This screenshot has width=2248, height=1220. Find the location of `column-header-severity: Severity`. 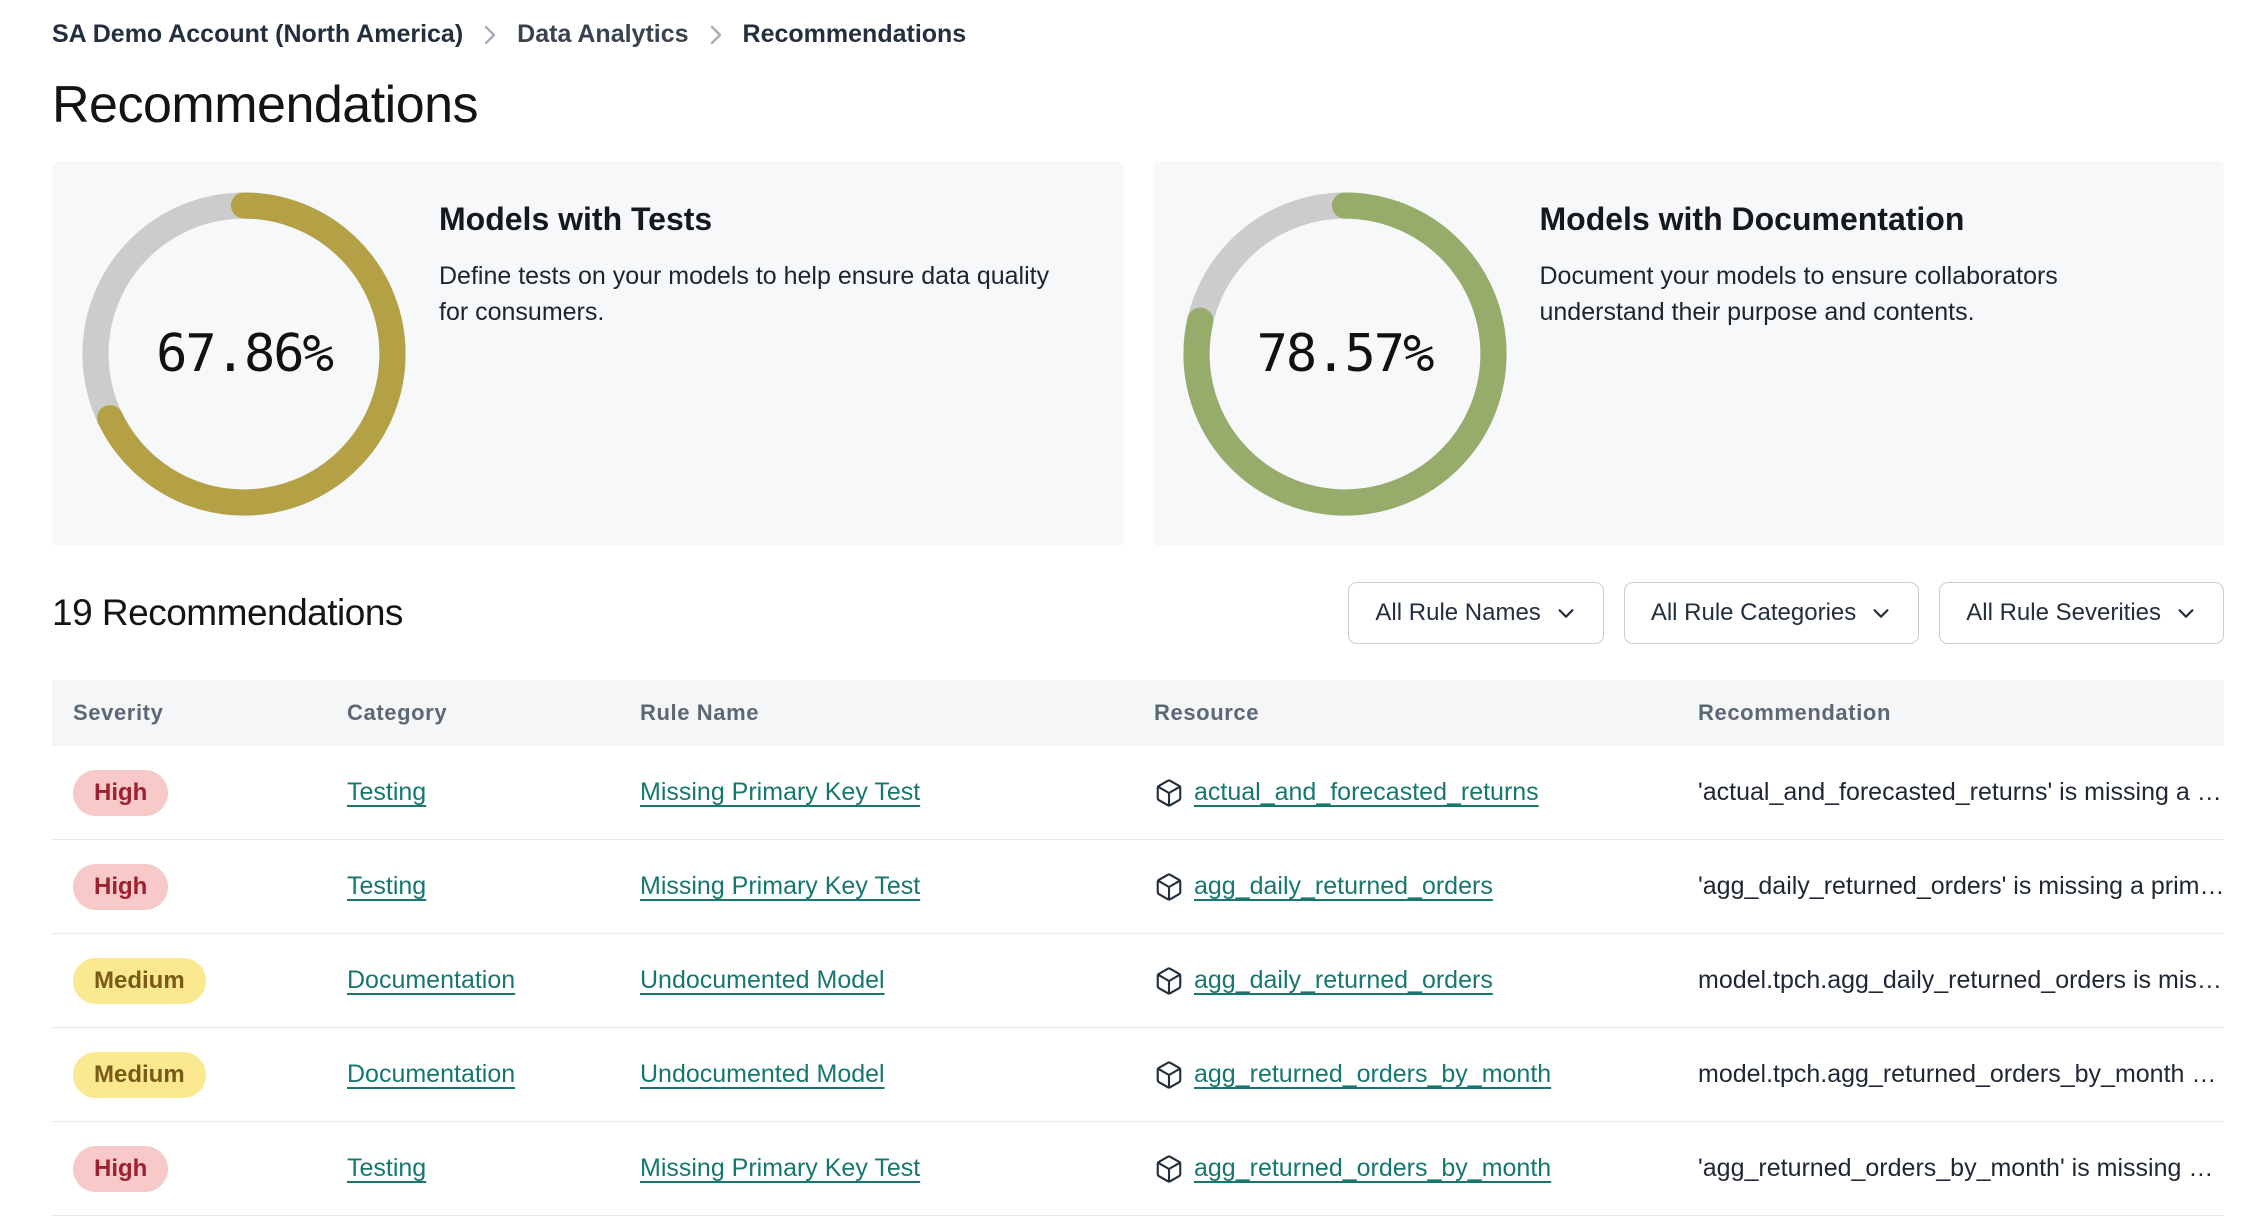

column-header-severity: Severity is located at coordinates (118, 712).